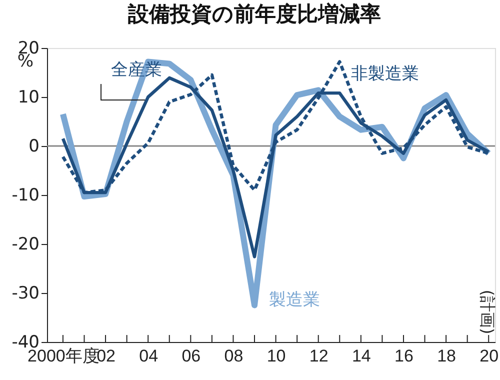  What do you see at coordinates (404, 356) in the screenshot?
I see `x-tick-label: 16` at bounding box center [404, 356].